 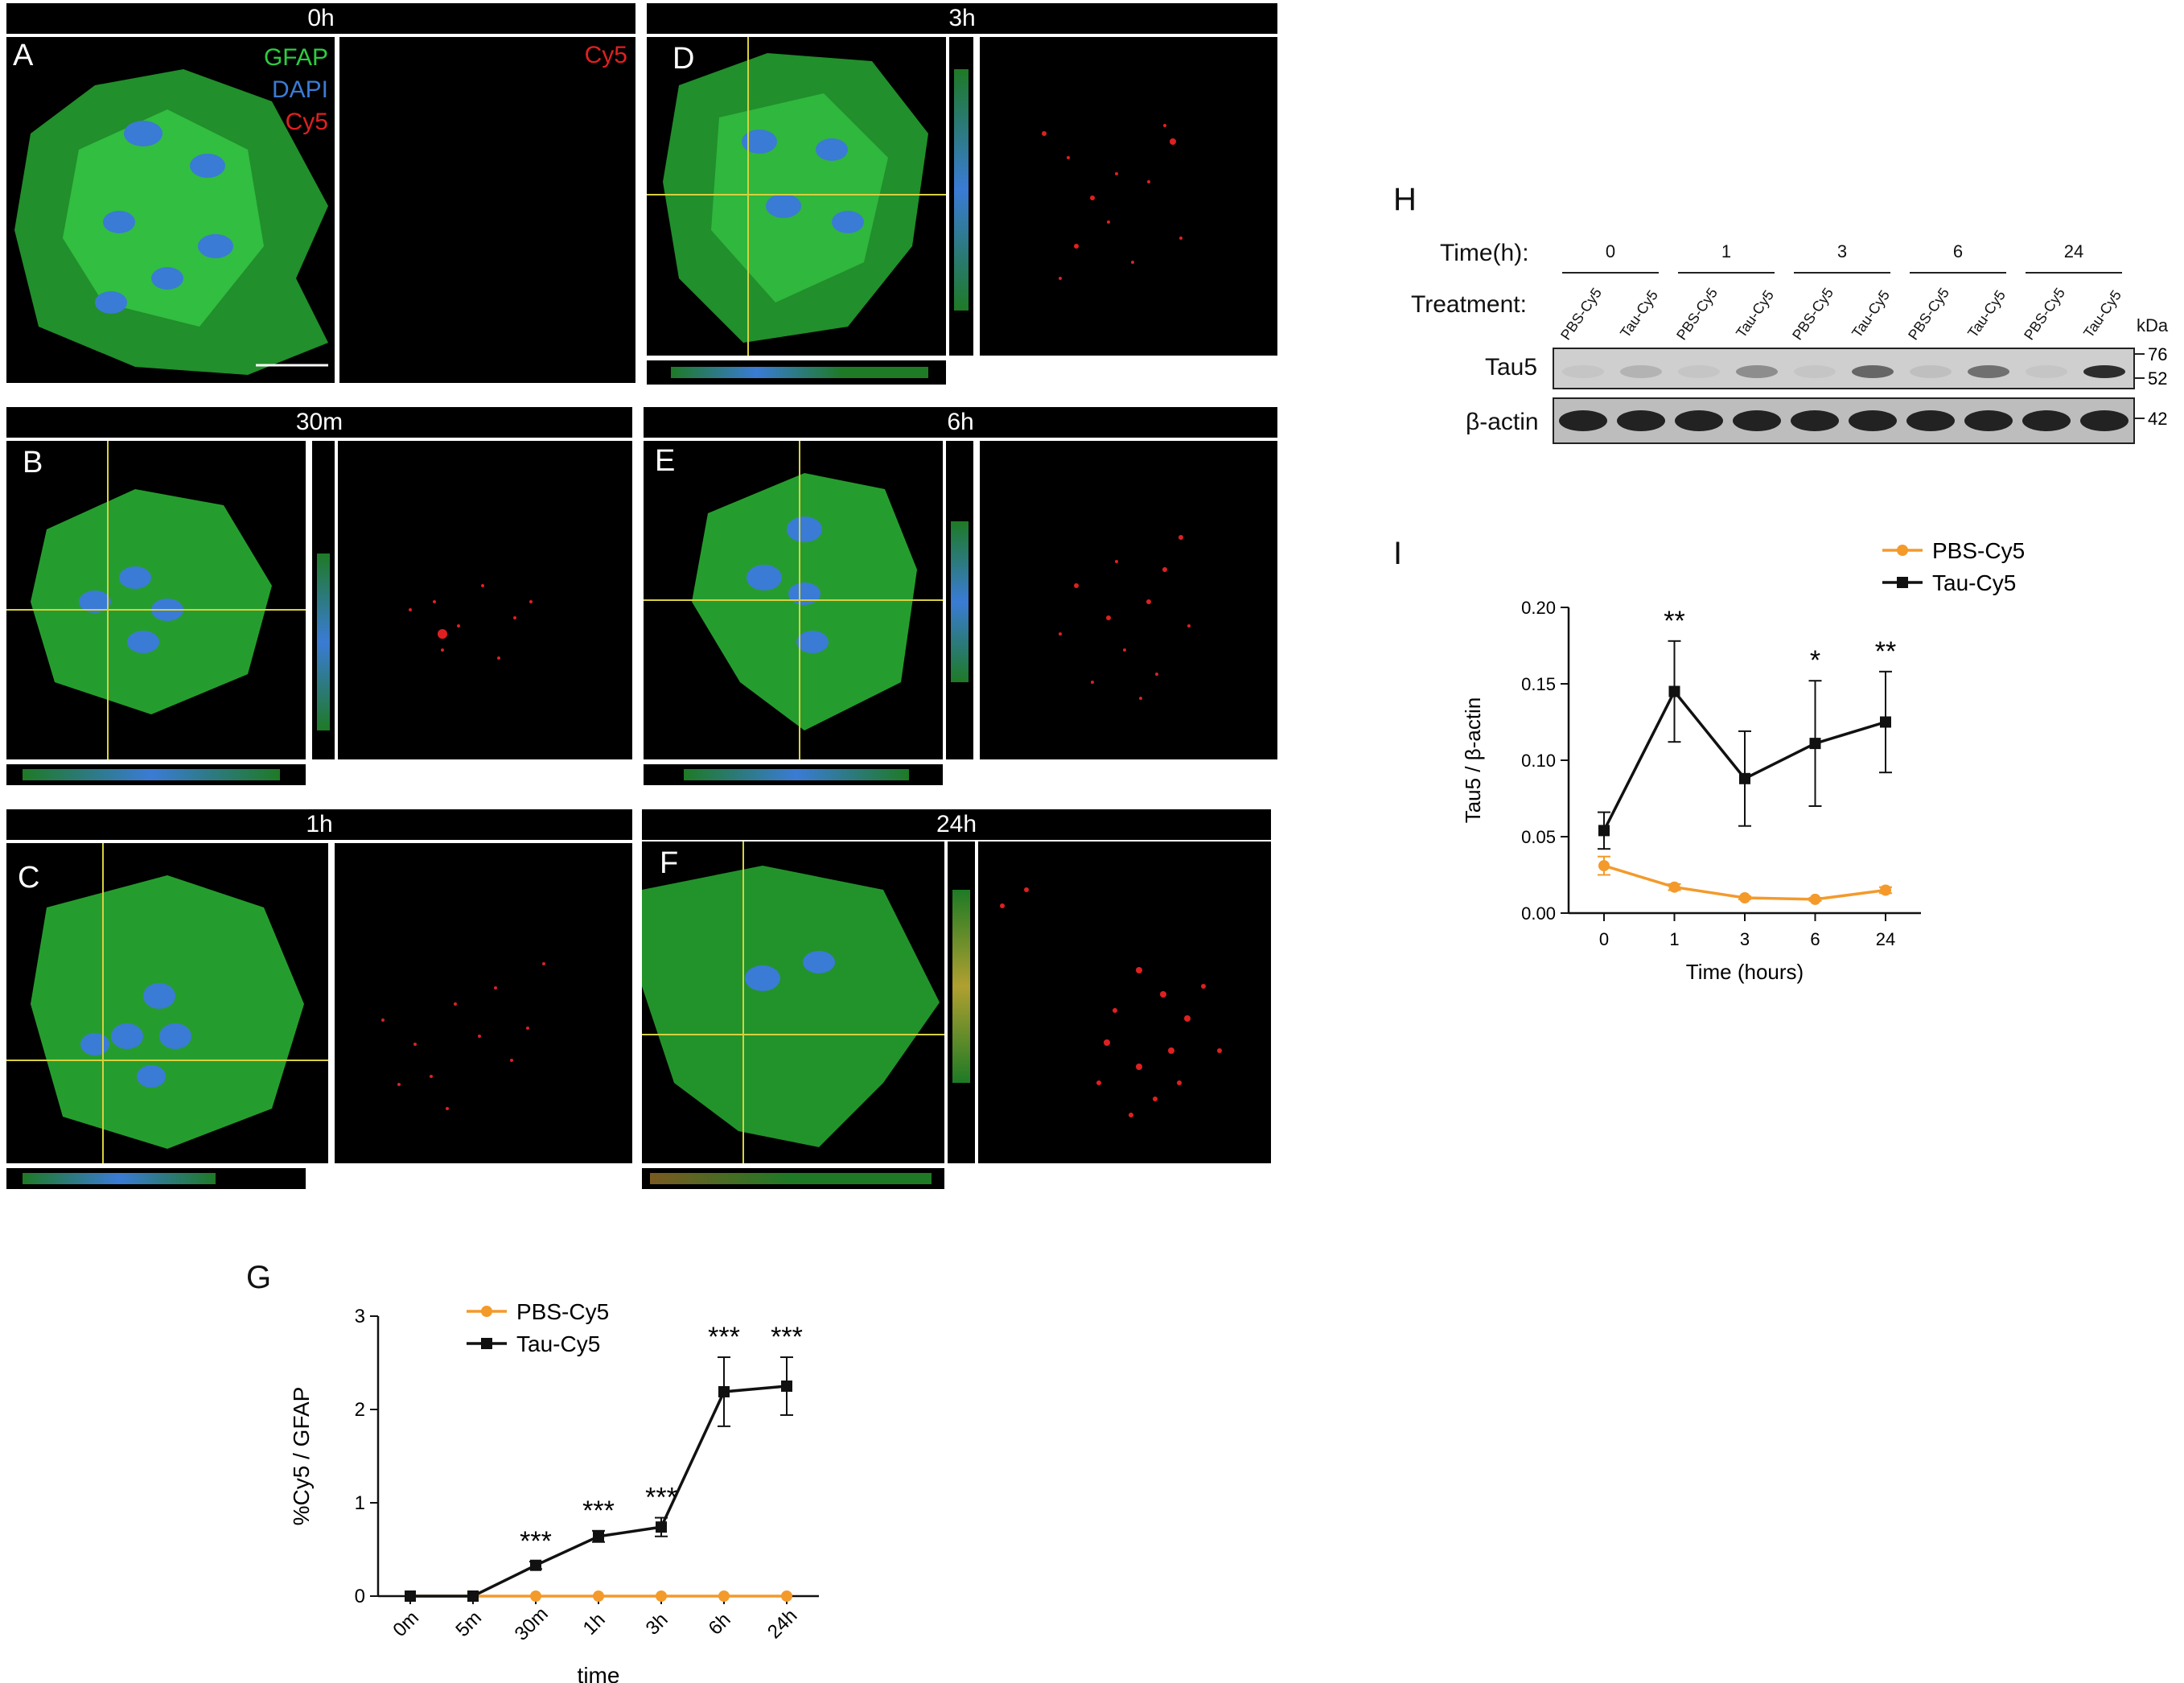 I want to click on x-tick-label: 5m, so click(x=468, y=1624).